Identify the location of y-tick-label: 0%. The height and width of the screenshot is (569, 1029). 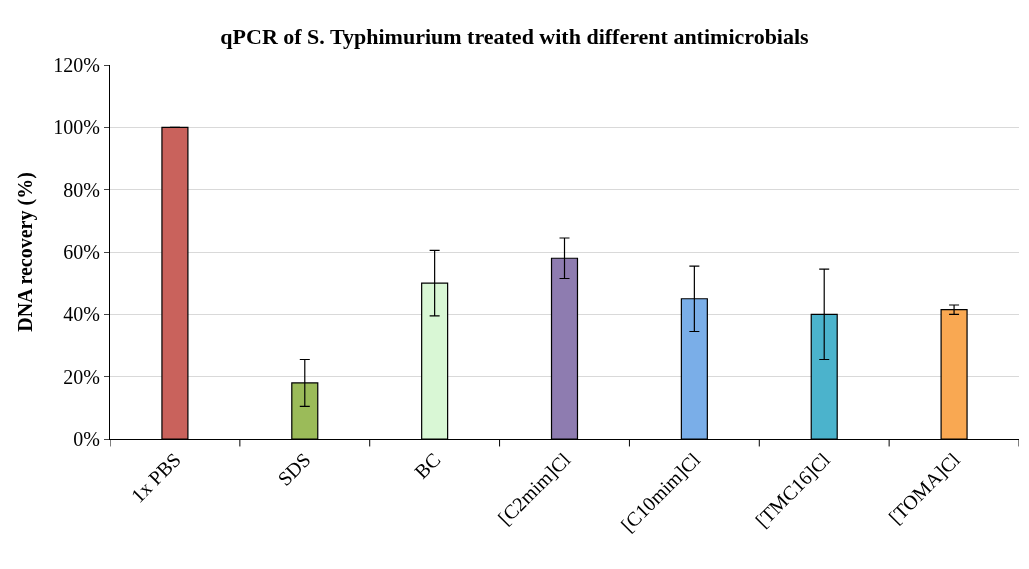
(86, 439).